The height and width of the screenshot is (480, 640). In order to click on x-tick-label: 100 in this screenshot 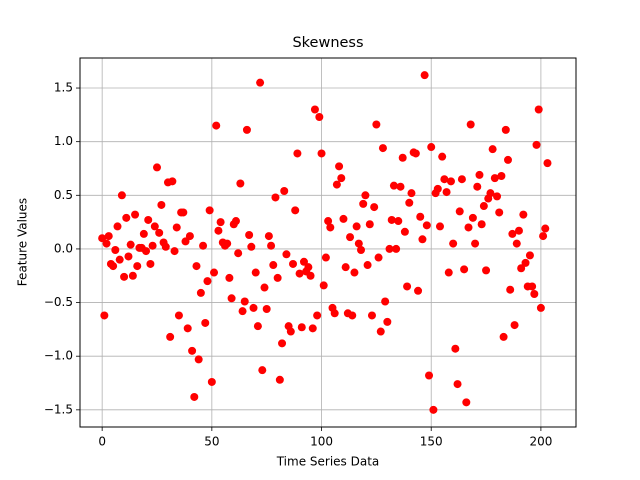, I will do `click(321, 442)`.